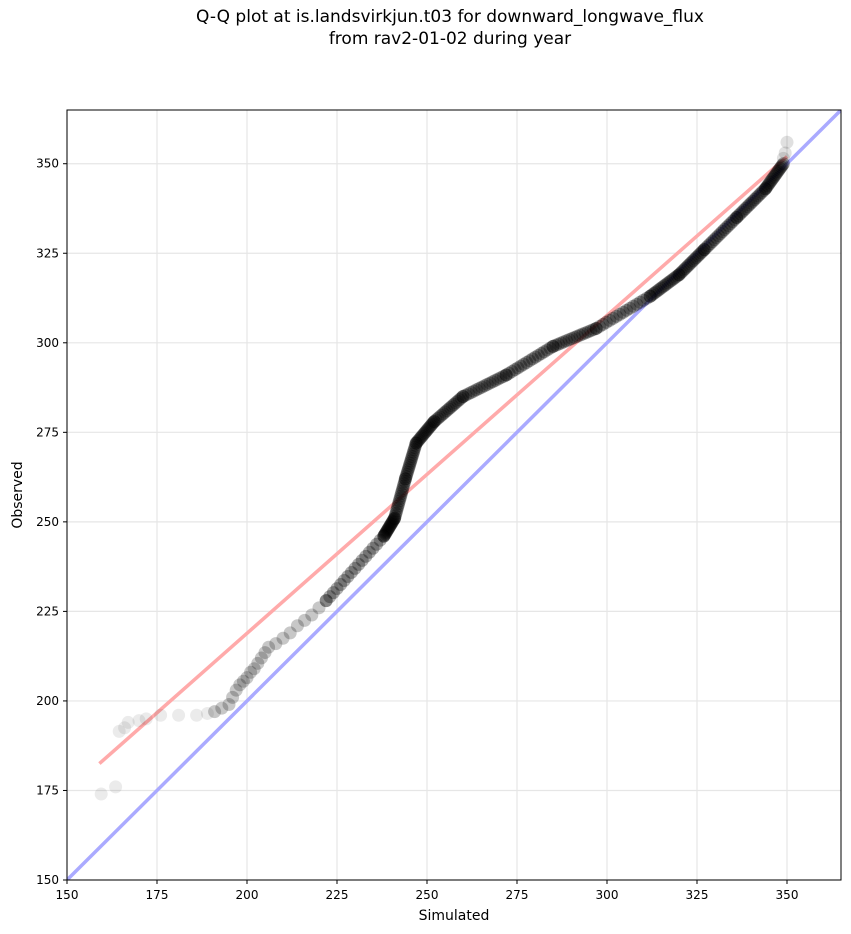  Describe the element at coordinates (450, 39) in the screenshot. I see `chart-title-line-2: from rav2-01-02 during year` at that location.